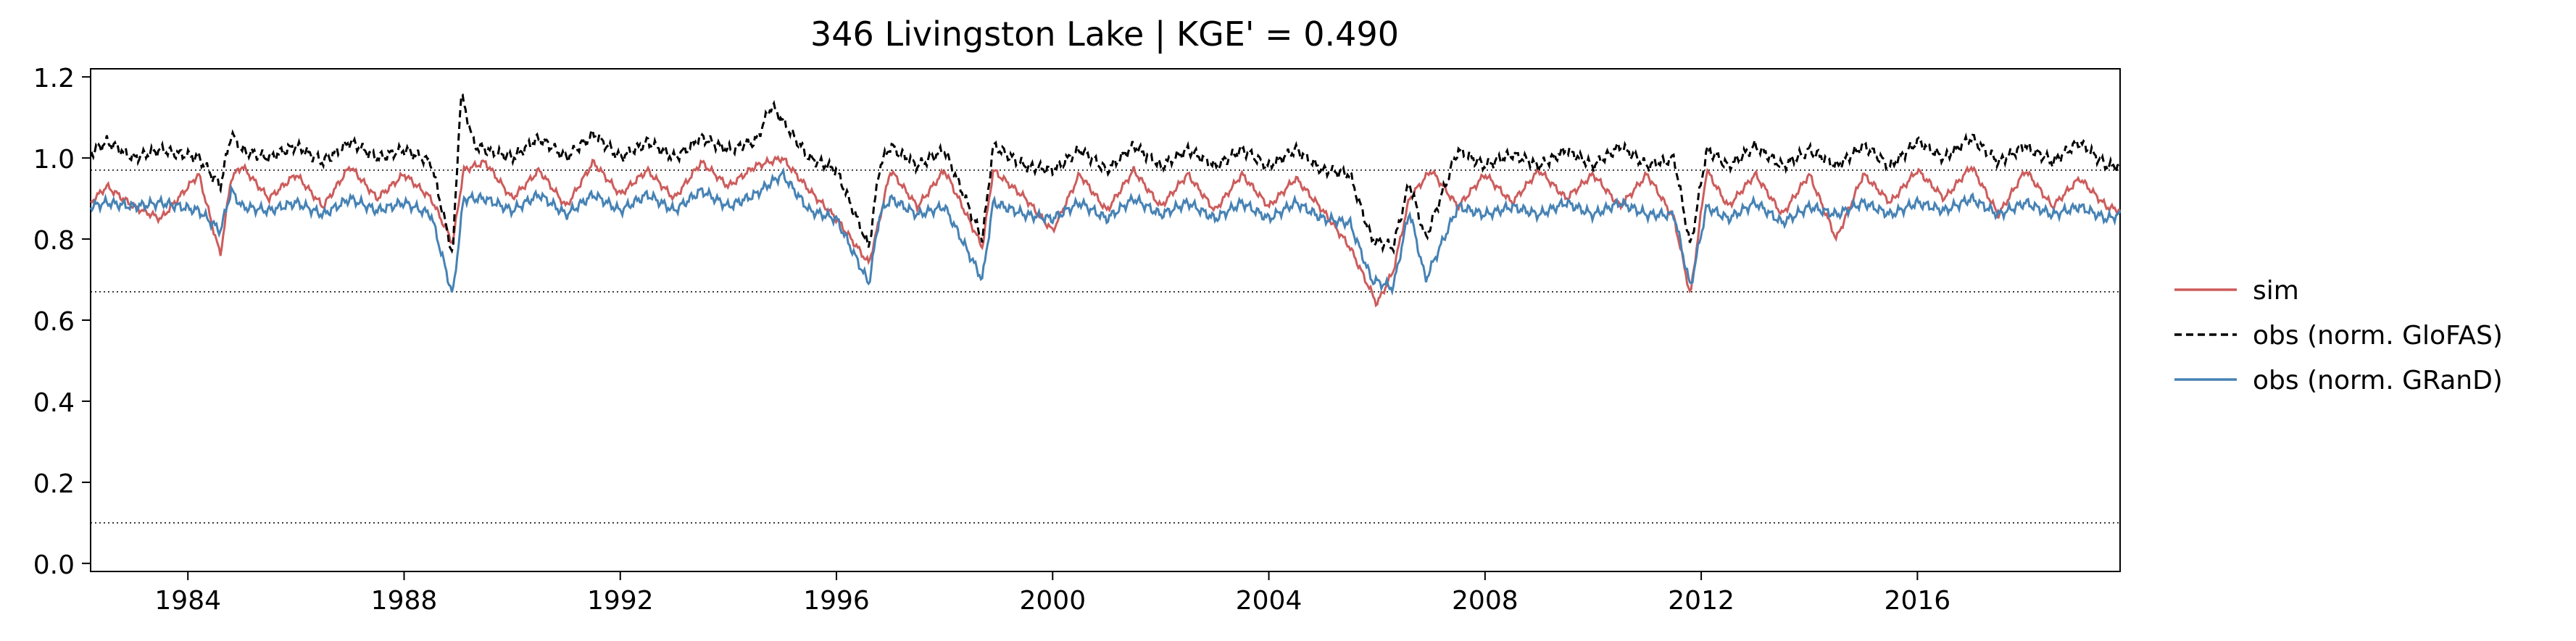  Describe the element at coordinates (54, 160) in the screenshot. I see `y-tick-label: 1.0` at that location.